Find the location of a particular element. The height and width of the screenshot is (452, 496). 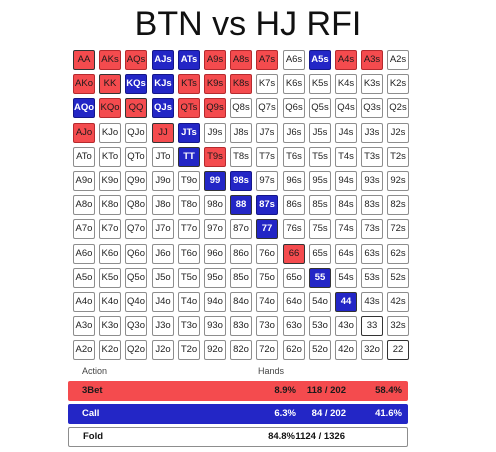

hand-cell-98s: 98s is located at coordinates (241, 181).